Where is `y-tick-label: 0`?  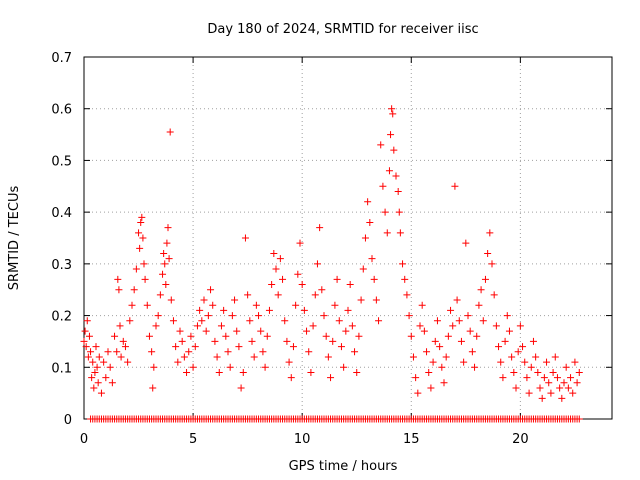 y-tick-label: 0 is located at coordinates (68, 420).